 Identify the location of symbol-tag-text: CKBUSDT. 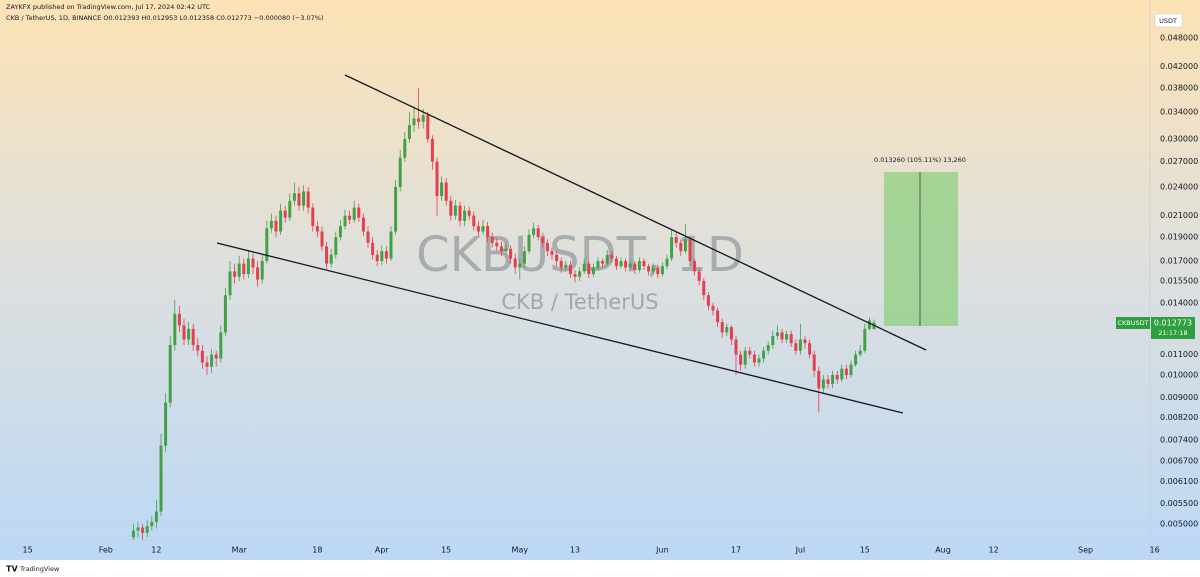
(1132, 323).